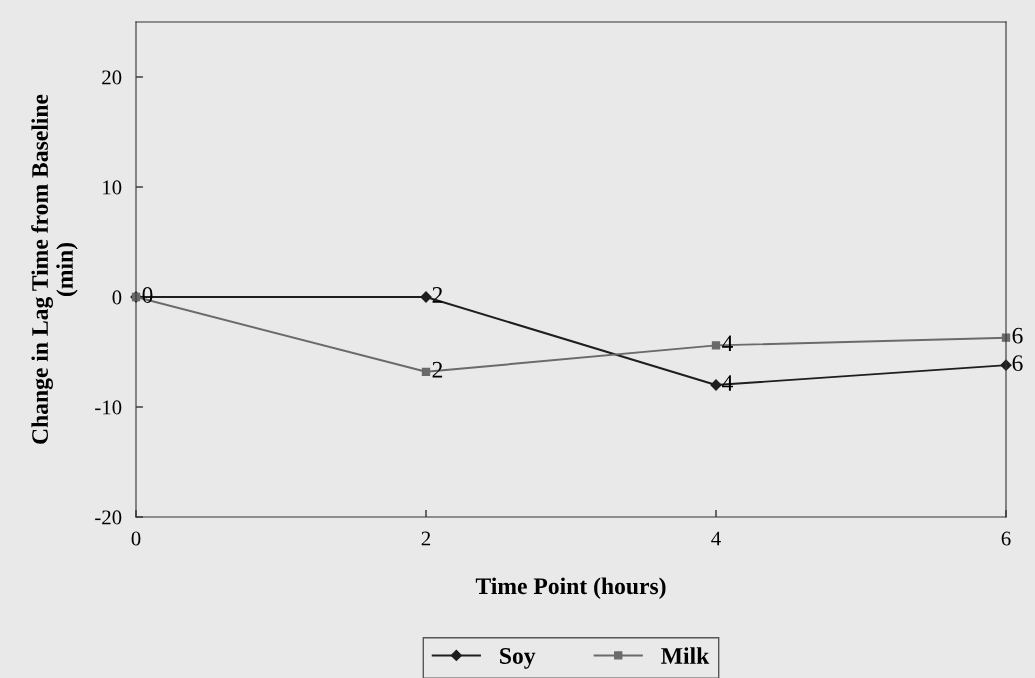 The image size is (1035, 678). What do you see at coordinates (112, 77) in the screenshot?
I see `y-tick-label: 20` at bounding box center [112, 77].